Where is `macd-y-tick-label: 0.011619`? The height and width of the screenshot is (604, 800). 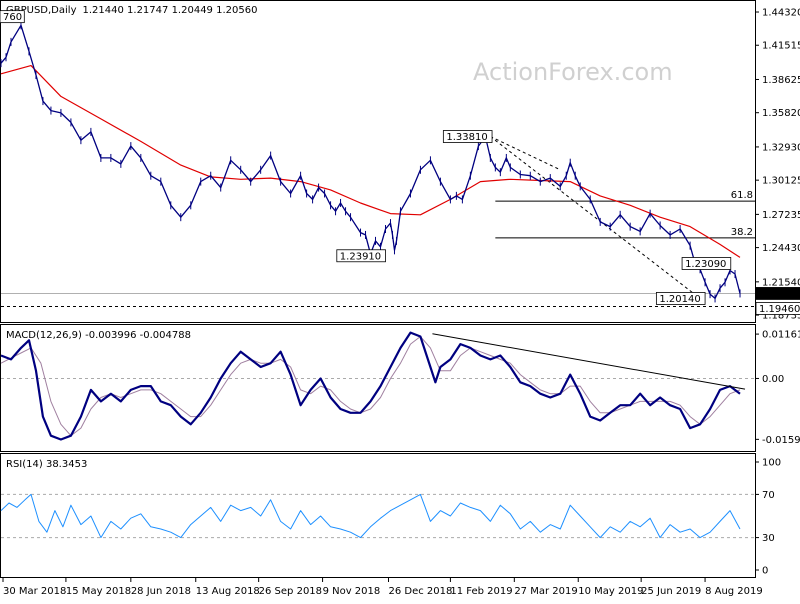 macd-y-tick-label: 0.011619 is located at coordinates (781, 335).